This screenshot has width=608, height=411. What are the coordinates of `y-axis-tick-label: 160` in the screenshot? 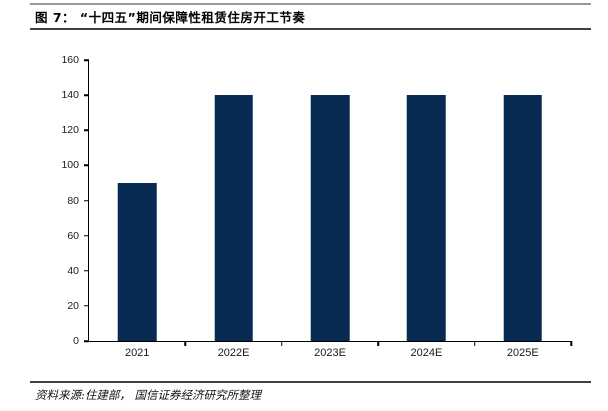 It's located at (70, 59).